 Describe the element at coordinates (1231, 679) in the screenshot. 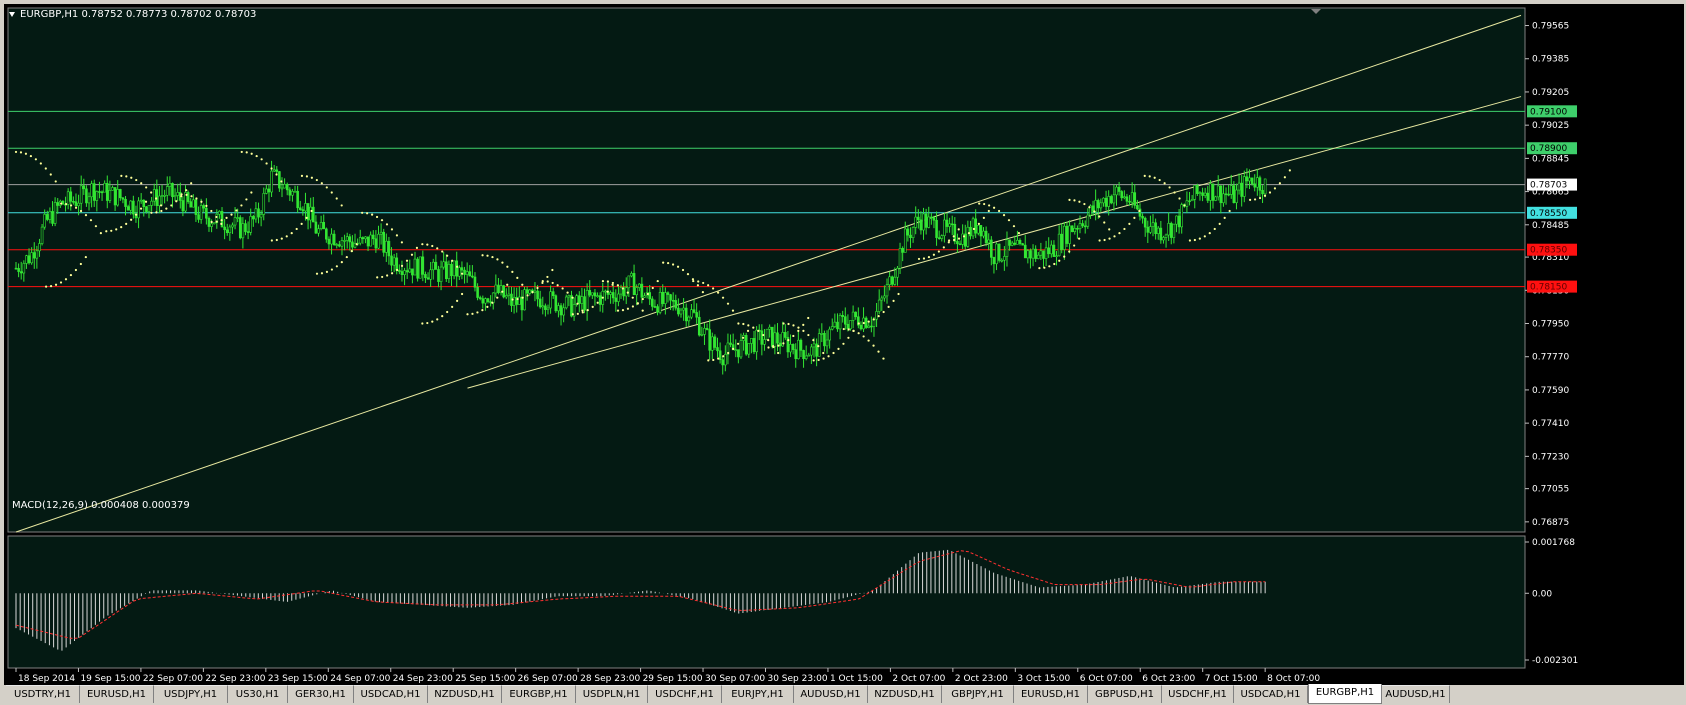

I see `time-tick-label: 7 Oct 15:00` at that location.